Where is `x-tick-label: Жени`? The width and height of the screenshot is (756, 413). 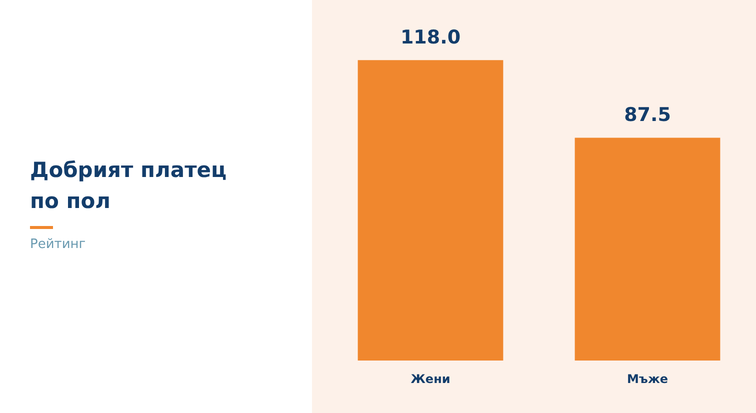 x-tick-label: Жени is located at coordinates (430, 379).